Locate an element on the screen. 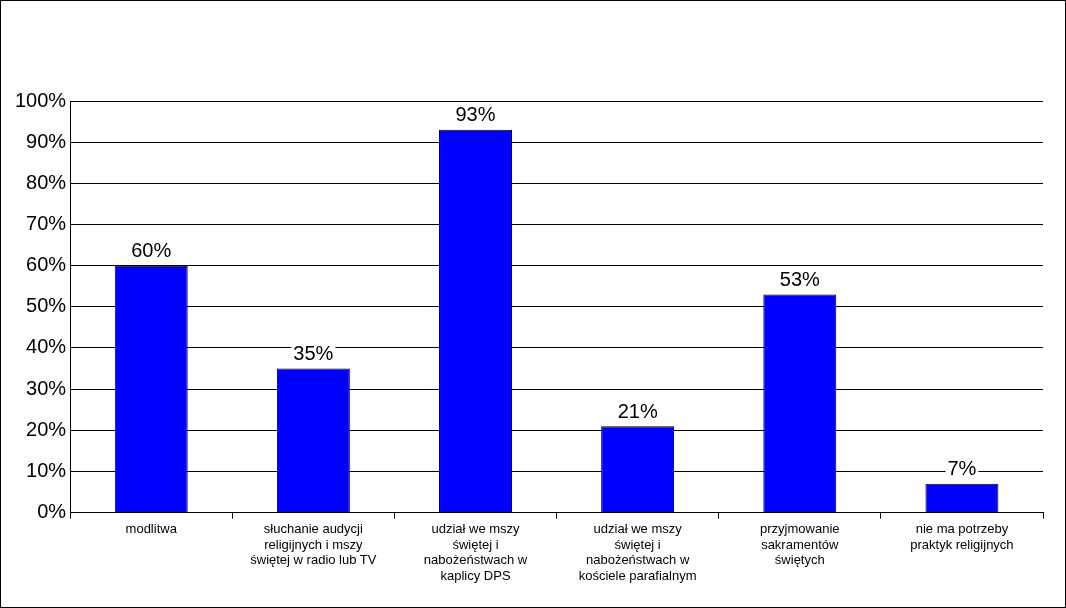 This screenshot has height=608, width=1066. y-tick-label: 50% is located at coordinates (46, 305).